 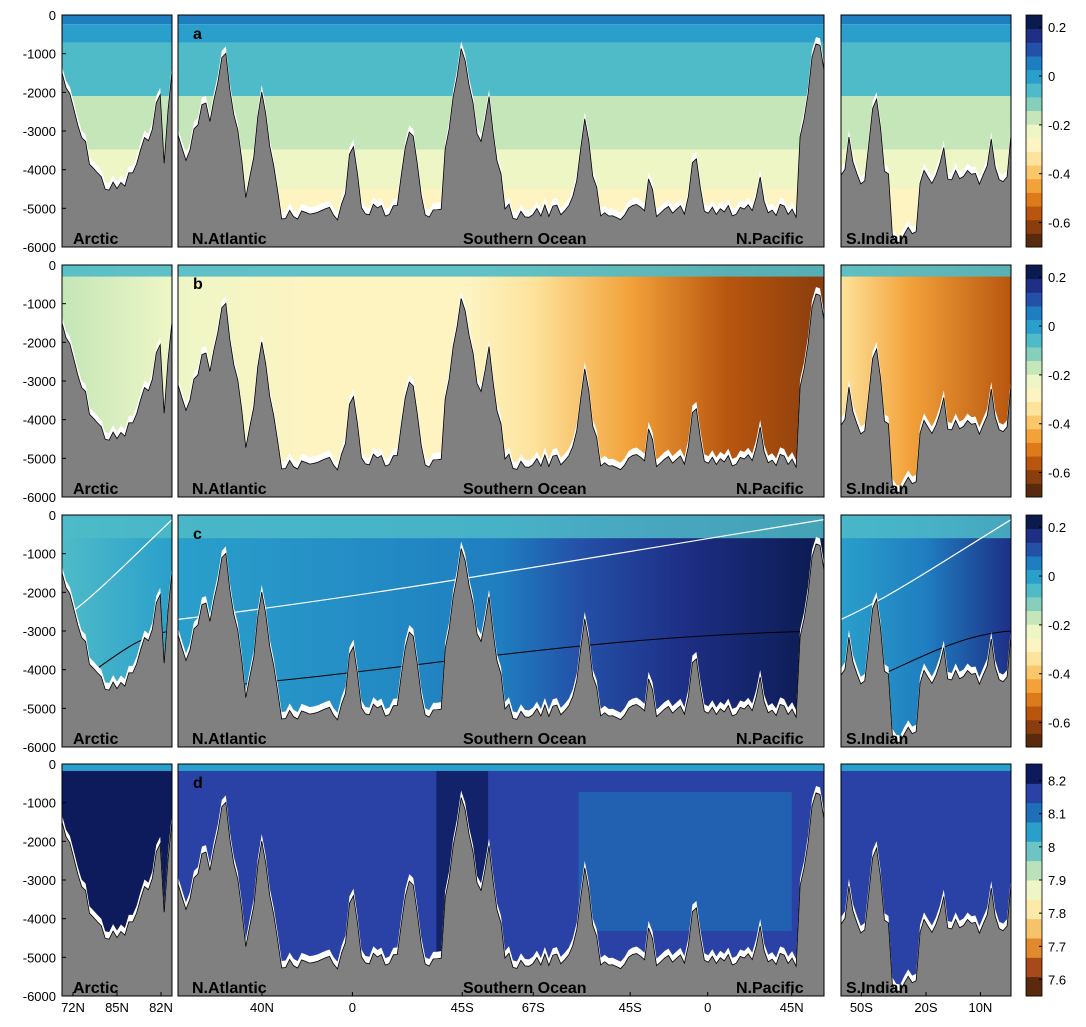 I want to click on x-tick-label: 85N, so click(x=117, y=1007).